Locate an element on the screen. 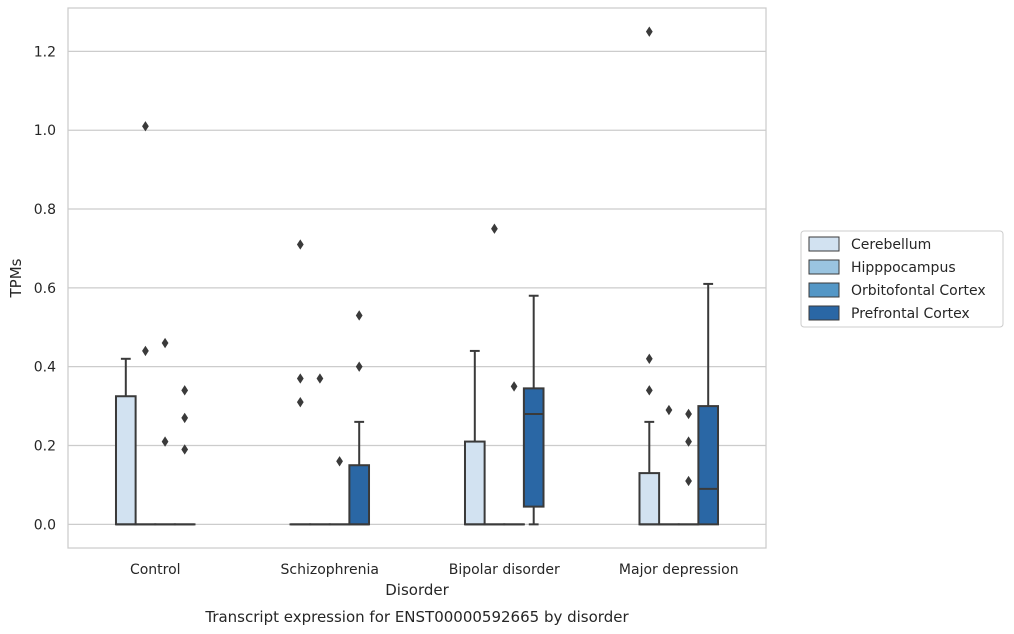 The width and height of the screenshot is (1014, 634). y-tick-label: 0.2 is located at coordinates (45, 447).